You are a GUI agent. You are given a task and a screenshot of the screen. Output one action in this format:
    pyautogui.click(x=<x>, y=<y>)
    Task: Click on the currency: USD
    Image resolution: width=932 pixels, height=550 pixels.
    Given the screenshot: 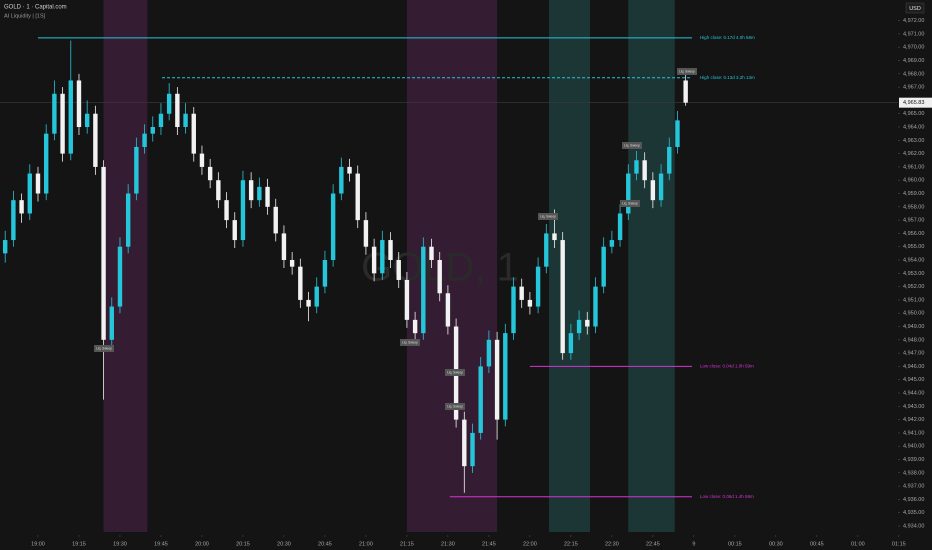 What is the action you would take?
    pyautogui.click(x=915, y=9)
    